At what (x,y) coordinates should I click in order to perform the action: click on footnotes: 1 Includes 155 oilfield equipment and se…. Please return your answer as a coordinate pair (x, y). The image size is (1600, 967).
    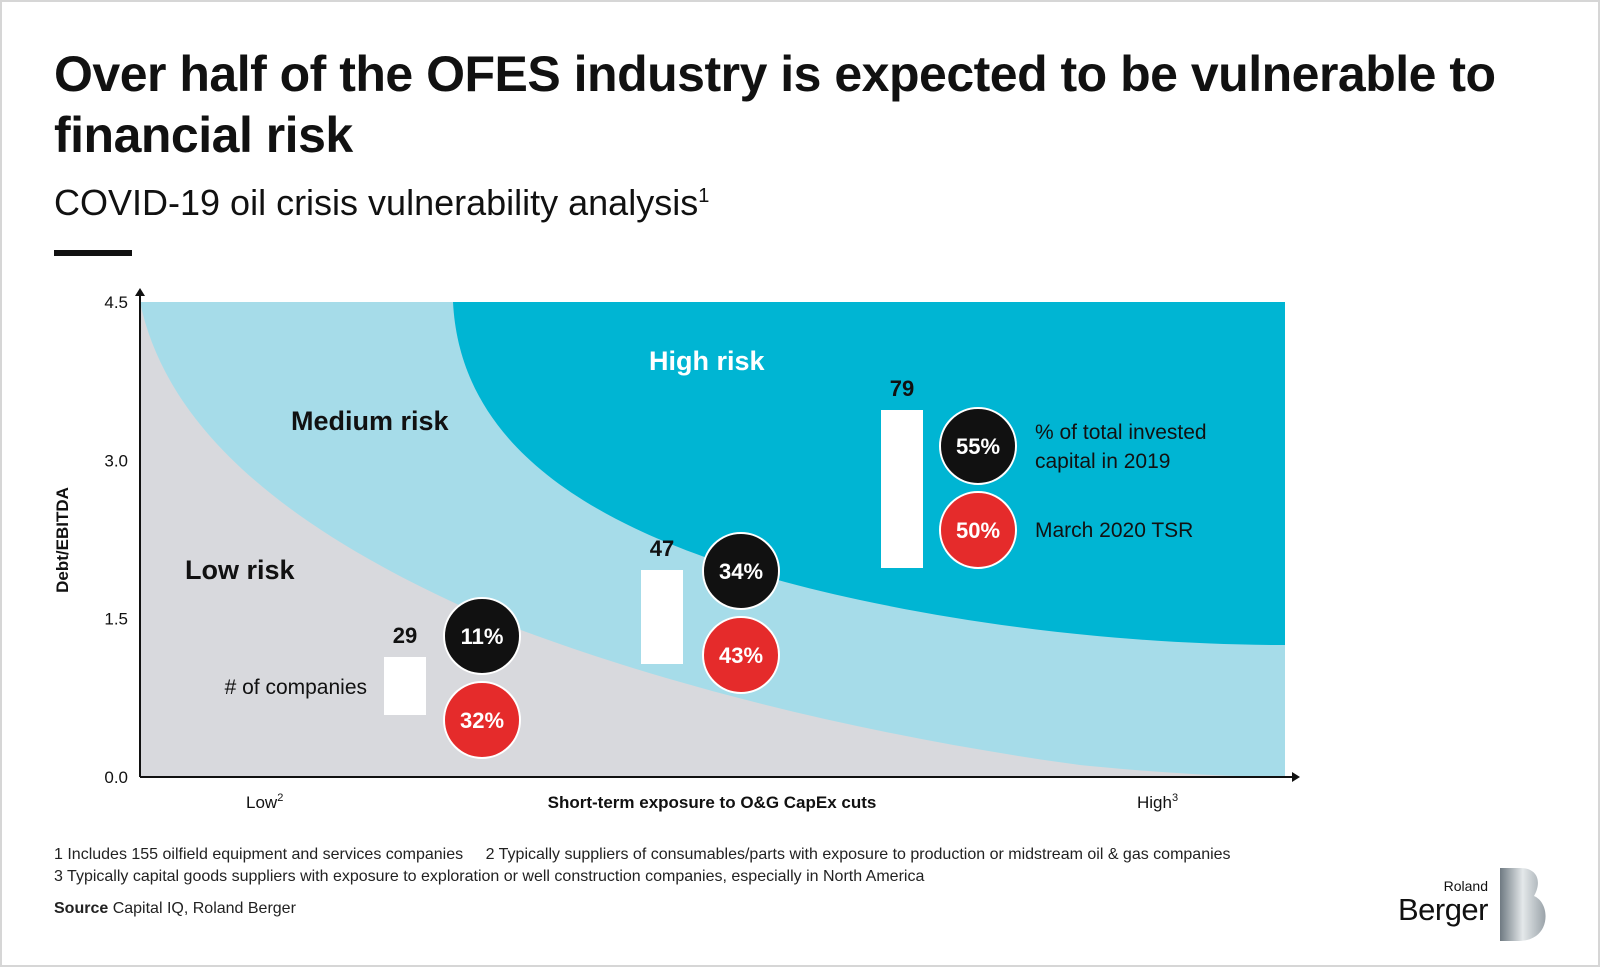
    Looking at the image, I should click on (642, 866).